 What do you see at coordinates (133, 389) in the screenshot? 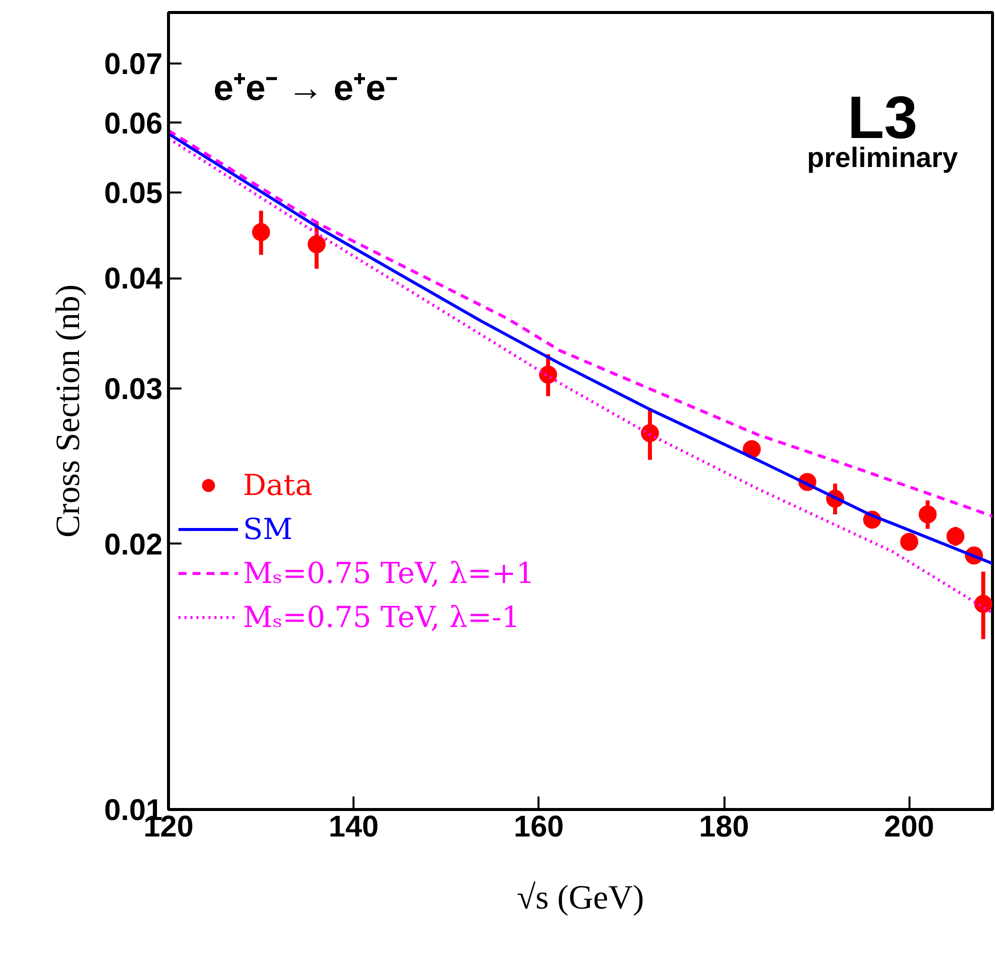
I see `y-tick-label: 0.03` at bounding box center [133, 389].